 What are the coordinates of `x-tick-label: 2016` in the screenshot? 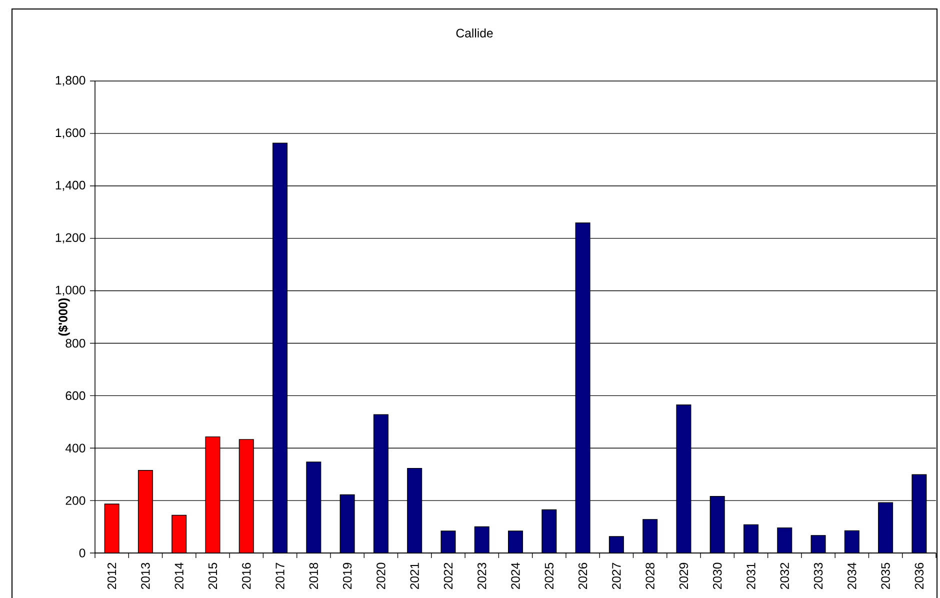 It's located at (246, 576).